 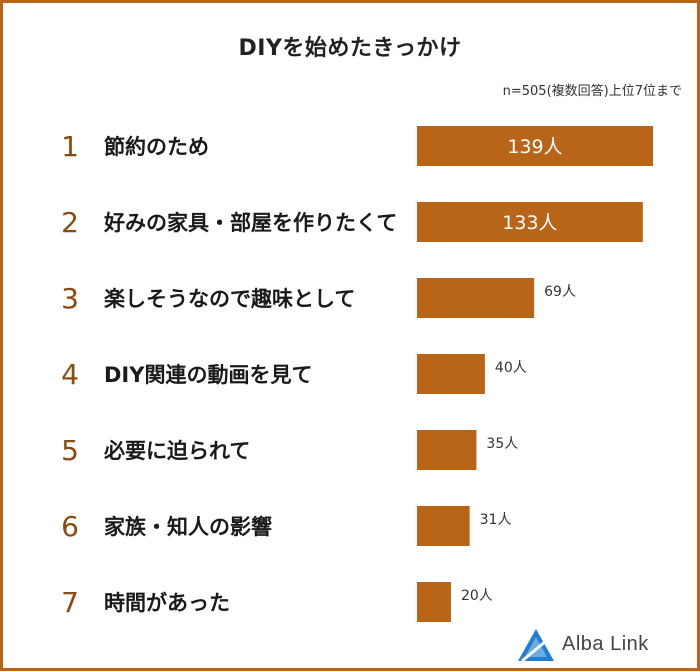 What do you see at coordinates (502, 444) in the screenshot?
I see `value-label: 35人` at bounding box center [502, 444].